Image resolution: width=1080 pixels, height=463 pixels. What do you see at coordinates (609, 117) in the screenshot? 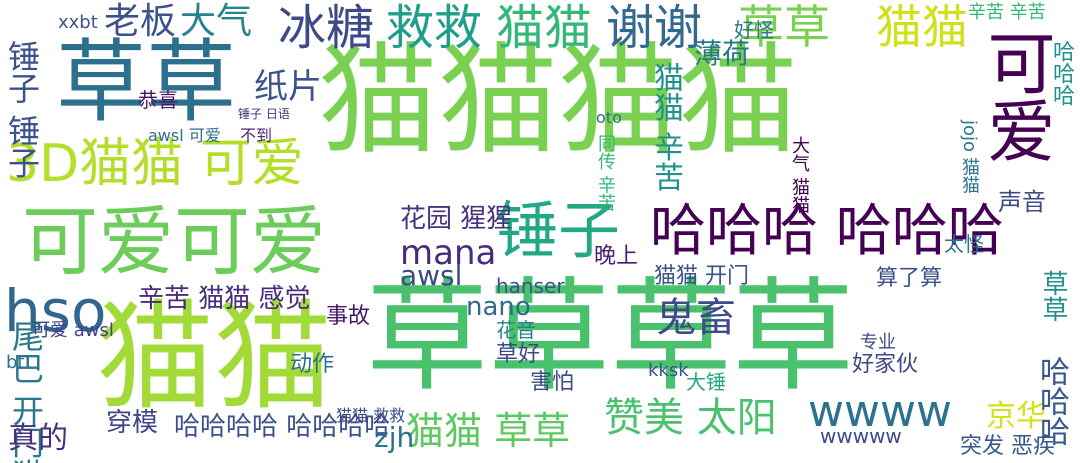
I see `word-oto: oto` at bounding box center [609, 117].